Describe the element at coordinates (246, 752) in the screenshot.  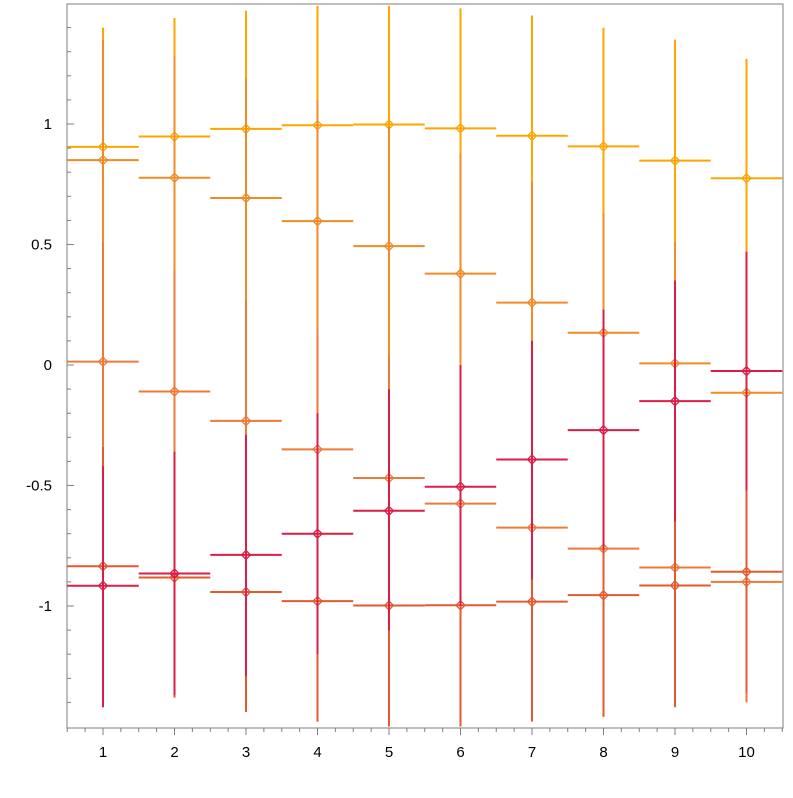
I see `x-tick-label: 3` at that location.